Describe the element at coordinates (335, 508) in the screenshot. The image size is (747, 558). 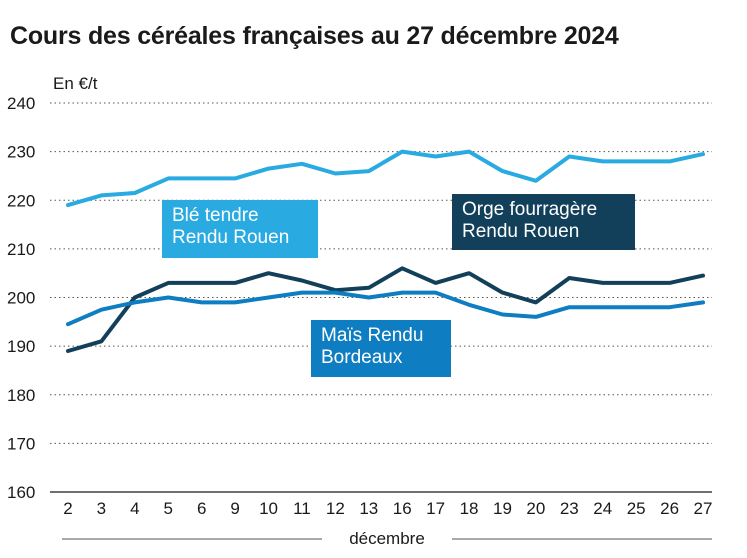
I see `x-tick-label: 12` at that location.